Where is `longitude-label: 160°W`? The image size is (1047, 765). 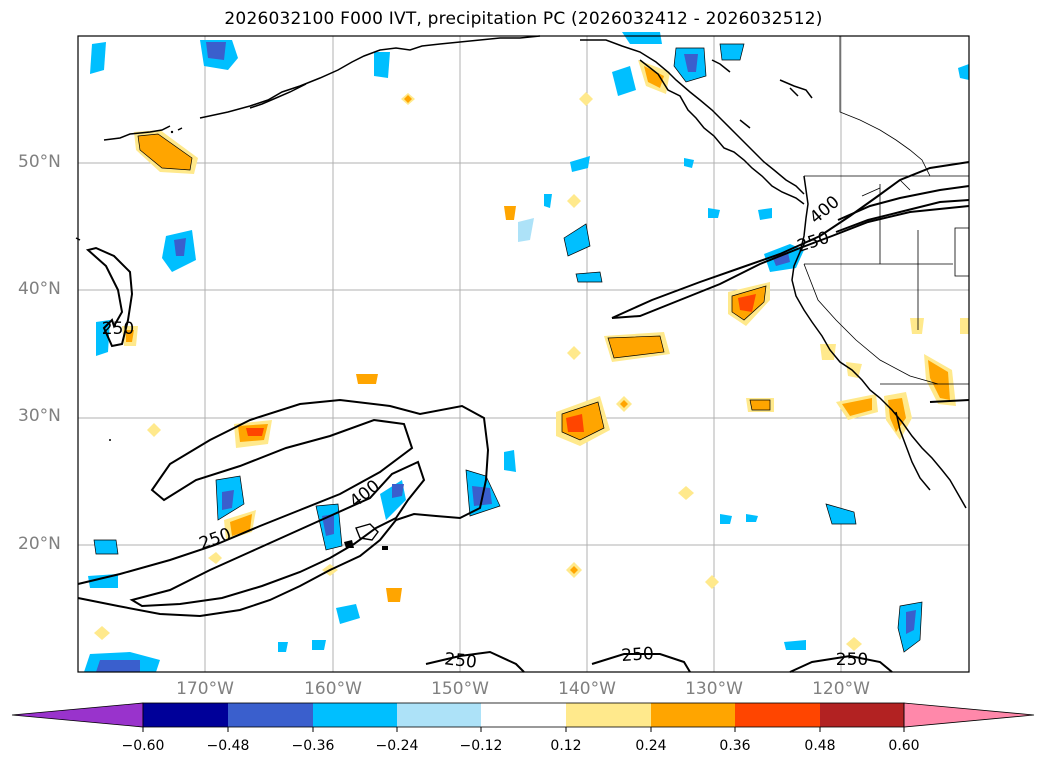
longitude-label: 160°W is located at coordinates (333, 689).